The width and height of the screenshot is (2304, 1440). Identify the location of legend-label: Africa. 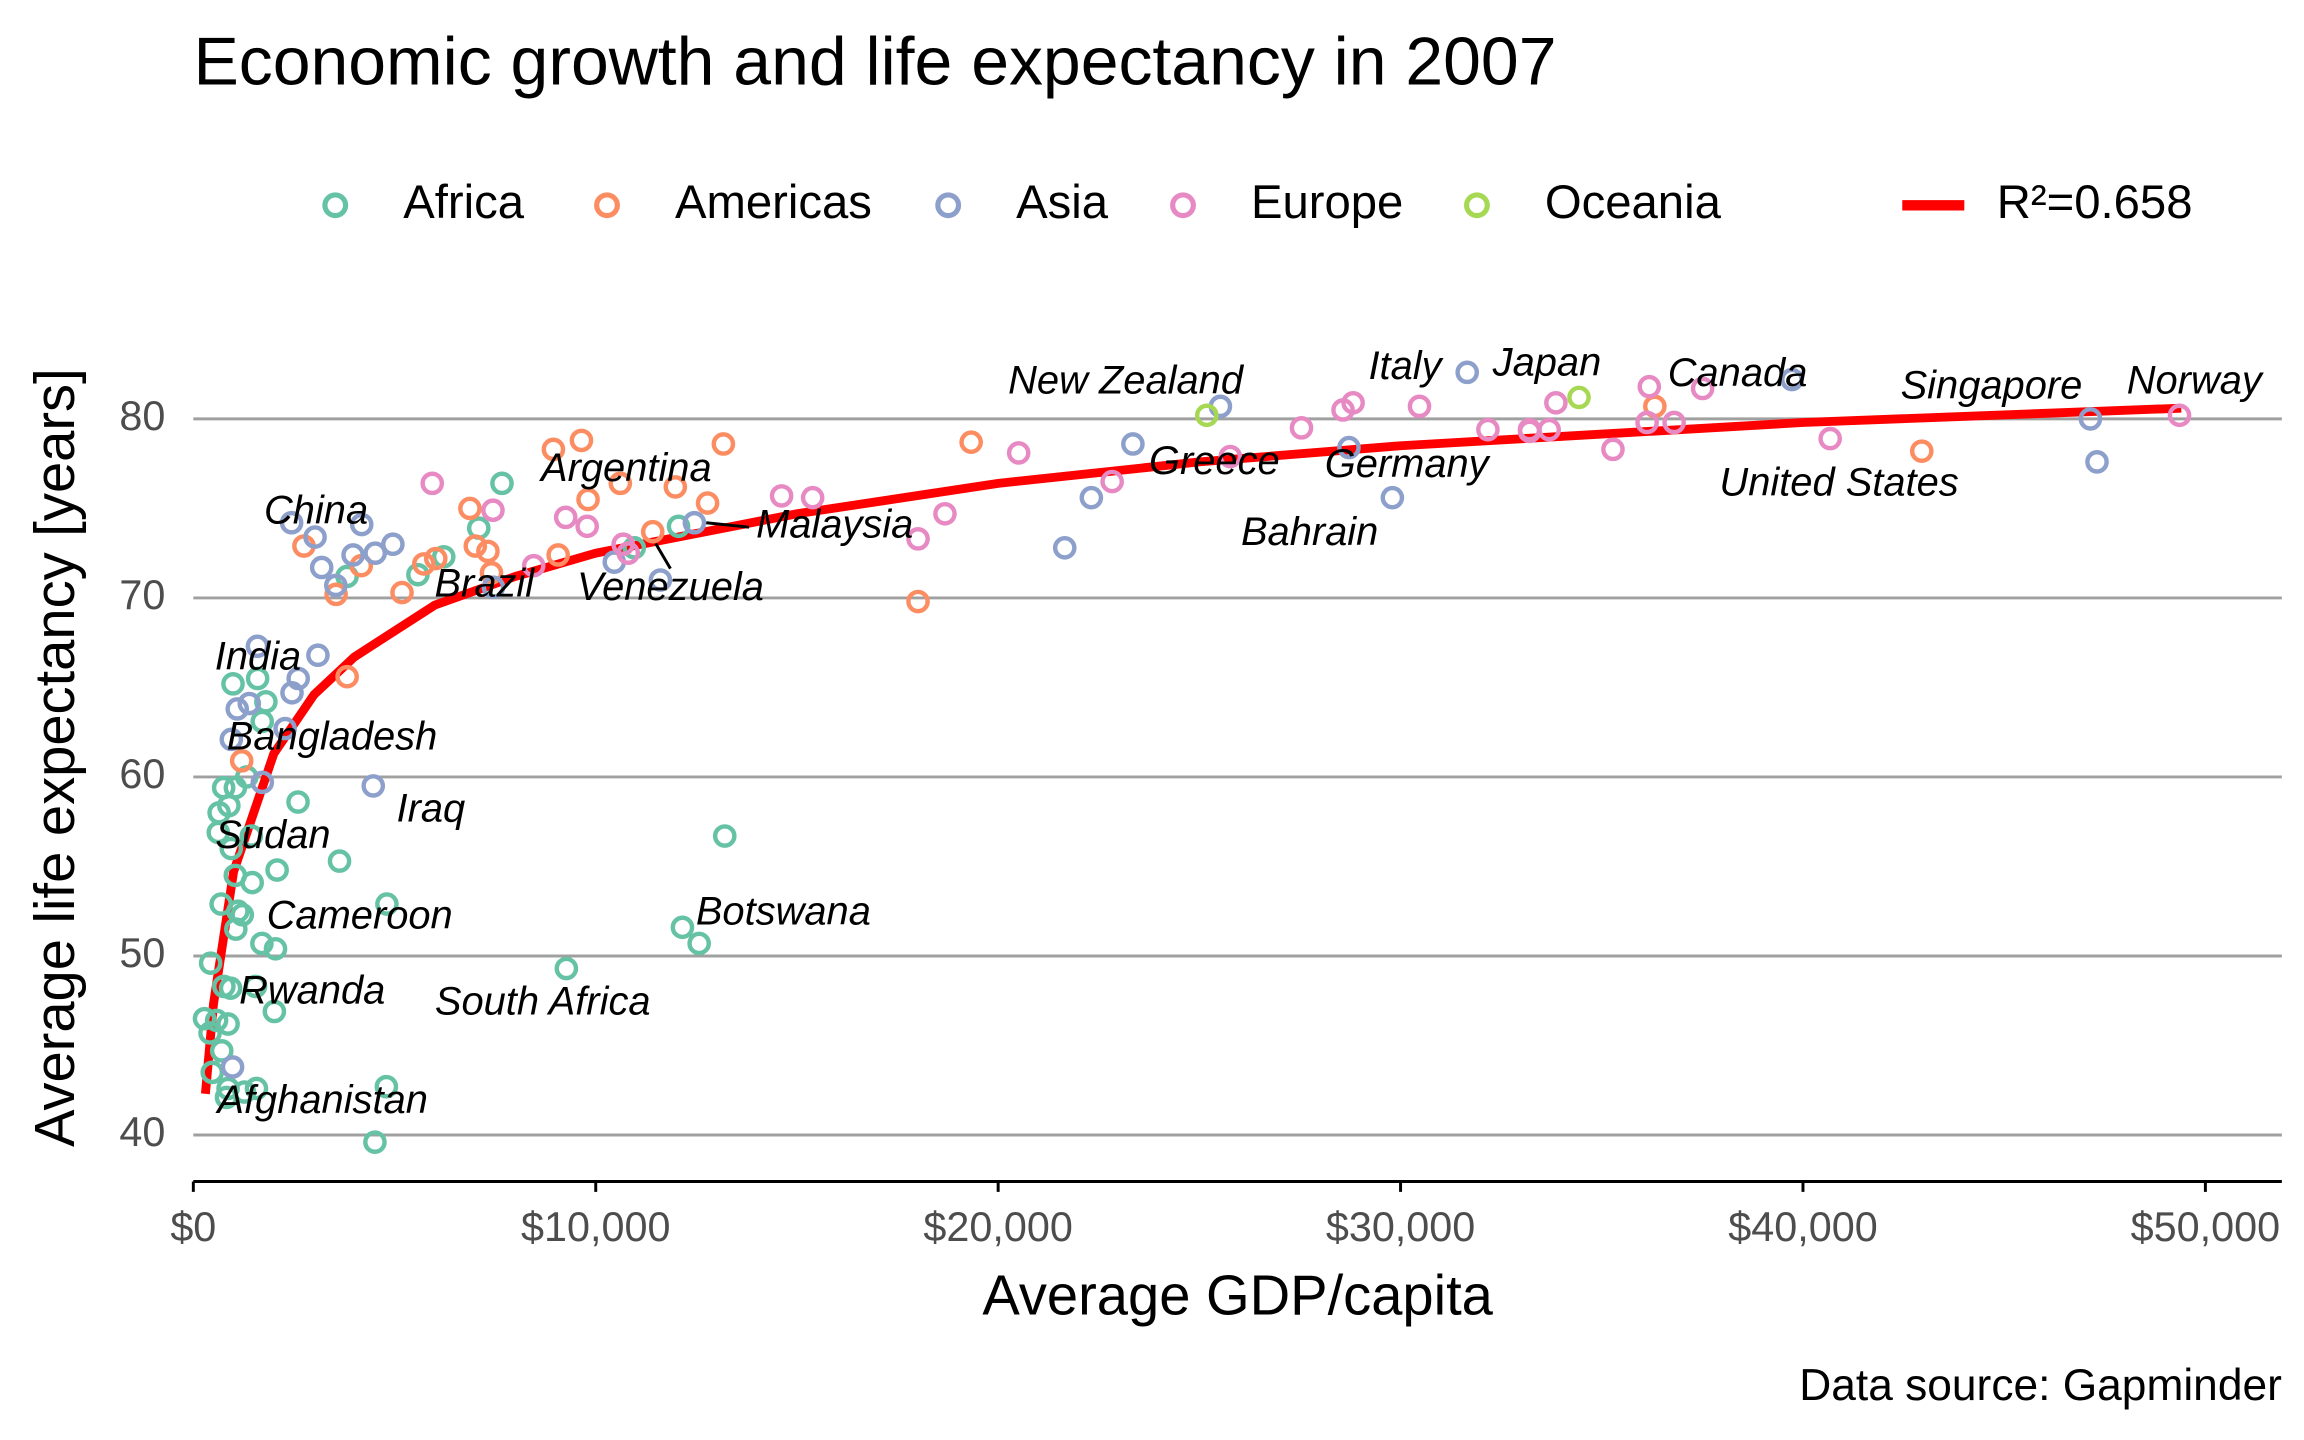
(464, 202).